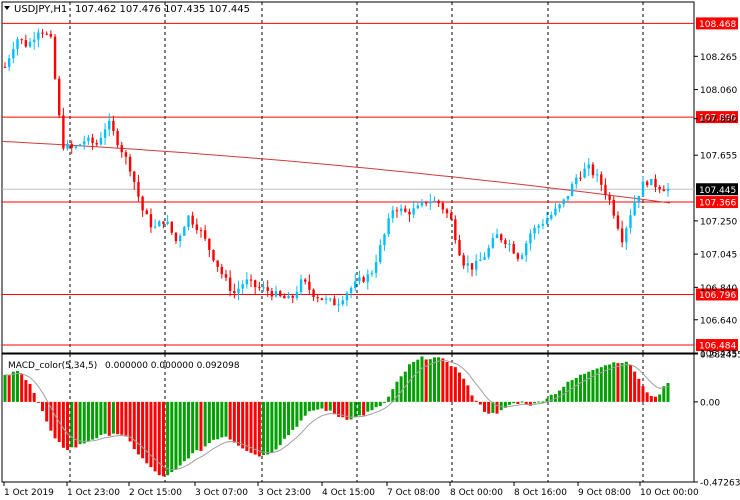  Describe the element at coordinates (717, 23) in the screenshot. I see `level-label-bg` at that location.